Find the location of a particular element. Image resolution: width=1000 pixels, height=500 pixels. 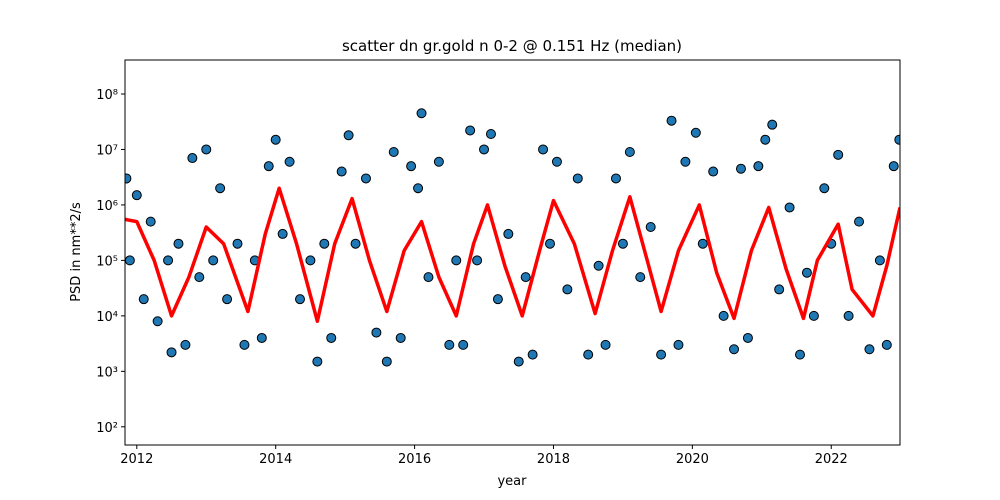

y-tick-label: 10⁴ is located at coordinates (107, 317).